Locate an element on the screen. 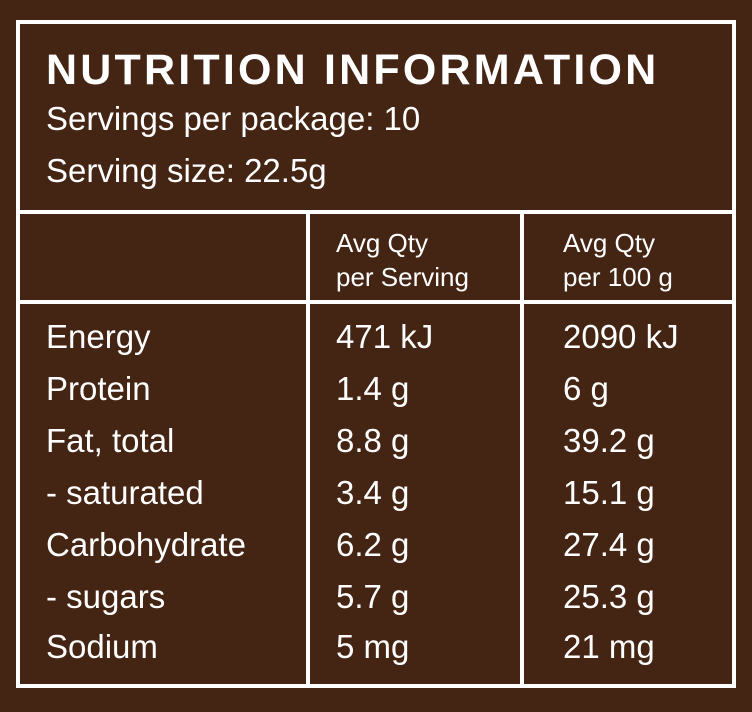  column-header-per-100g: Avg Qty per 100 g is located at coordinates (618, 260).